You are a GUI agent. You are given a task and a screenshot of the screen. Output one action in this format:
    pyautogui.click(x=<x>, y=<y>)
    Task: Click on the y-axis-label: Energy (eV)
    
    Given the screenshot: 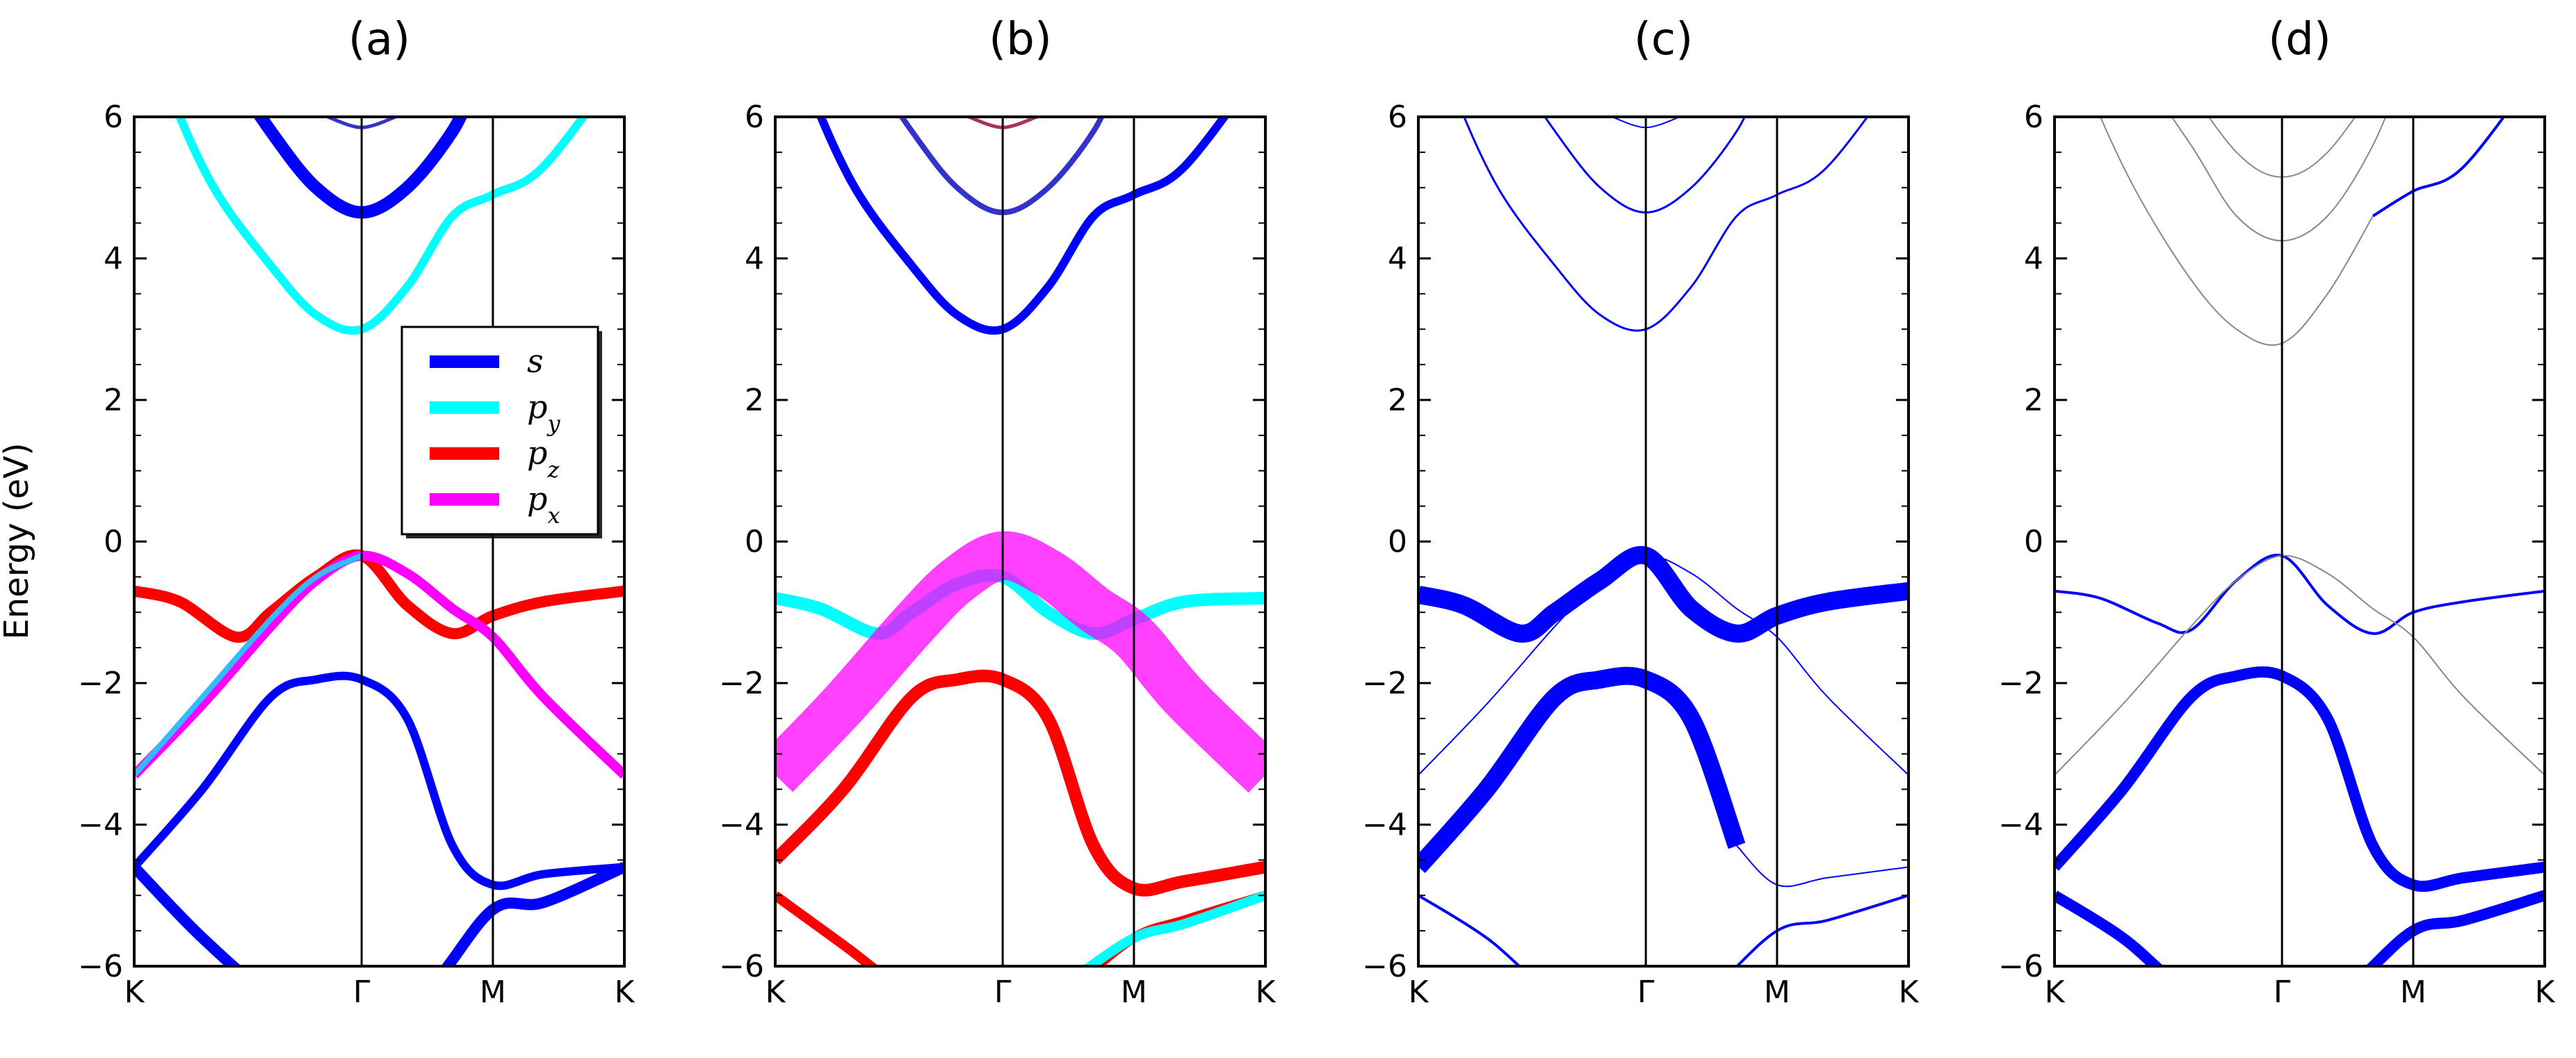 What is the action you would take?
    pyautogui.click(x=18, y=540)
    